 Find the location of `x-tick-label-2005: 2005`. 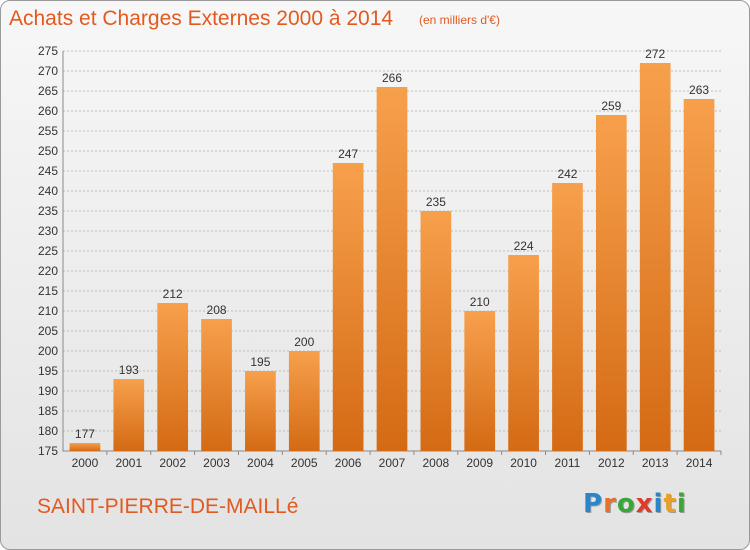

x-tick-label-2005: 2005 is located at coordinates (304, 463).